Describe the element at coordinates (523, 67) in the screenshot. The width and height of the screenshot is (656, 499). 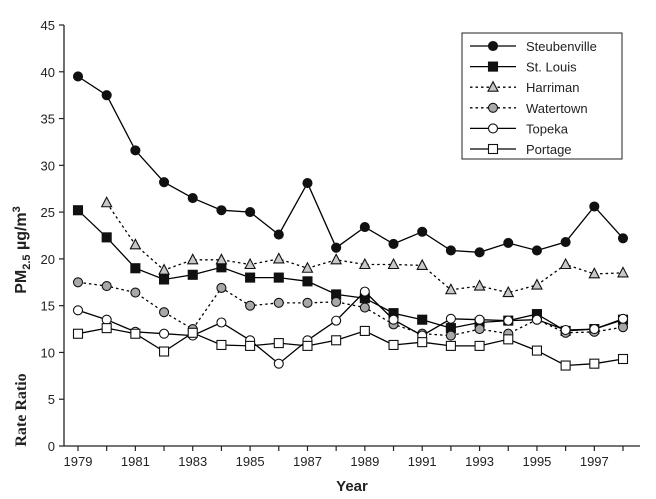
I see `legend-item: St. Louis` at that location.